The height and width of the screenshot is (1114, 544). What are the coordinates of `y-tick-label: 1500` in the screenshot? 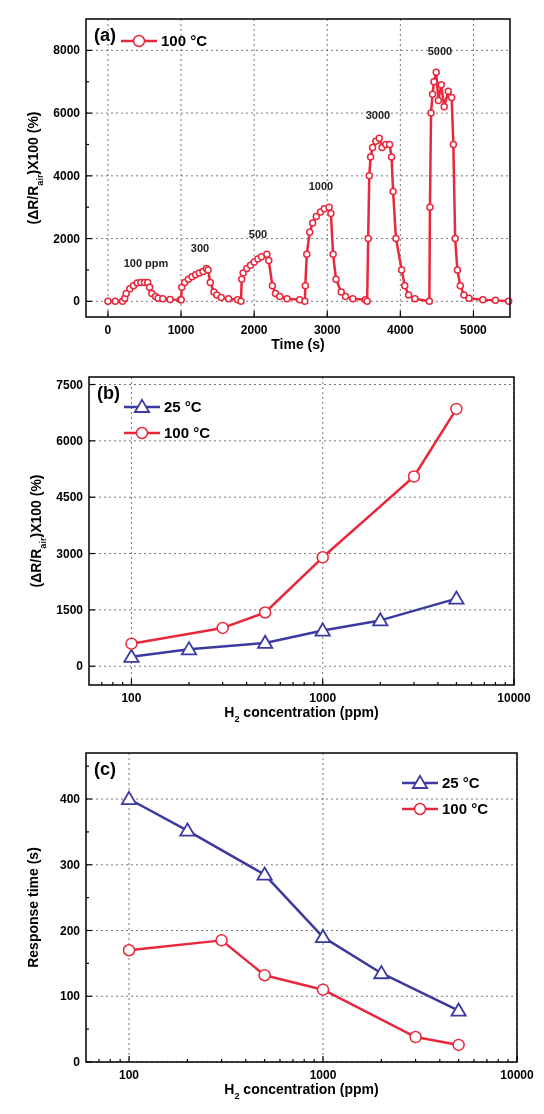 It's located at (70, 609).